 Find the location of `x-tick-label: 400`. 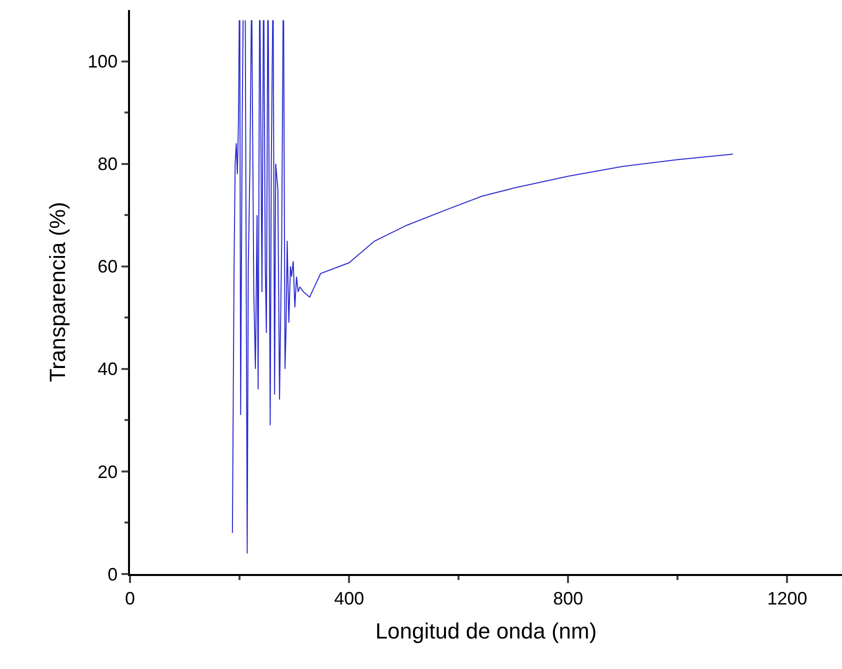

x-tick-label: 400 is located at coordinates (349, 598).